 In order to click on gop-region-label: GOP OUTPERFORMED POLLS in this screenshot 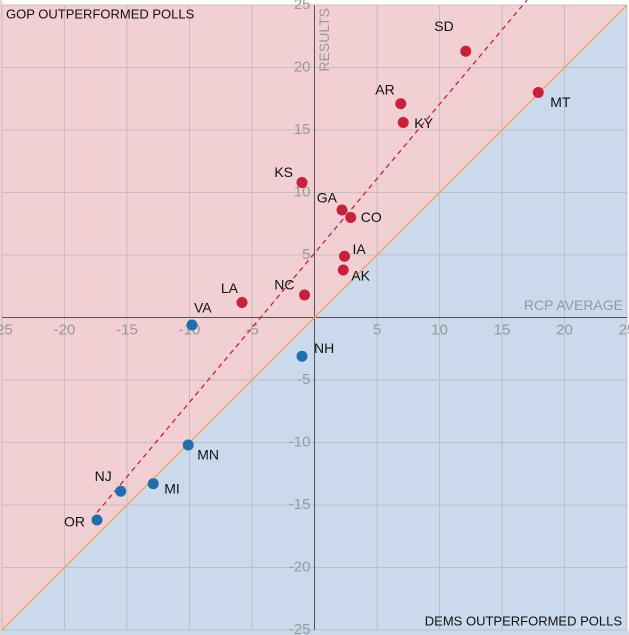, I will do `click(100, 13)`.